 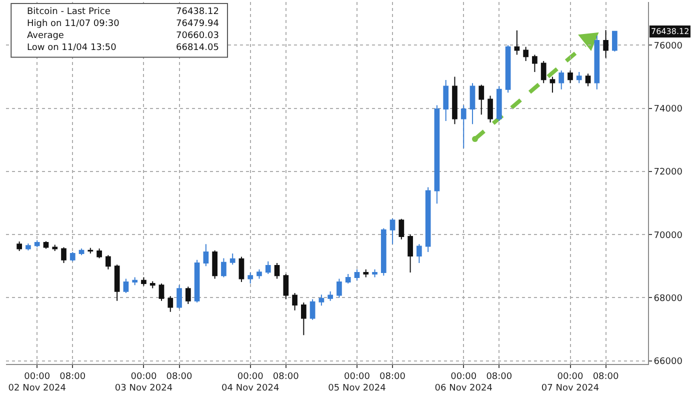 What do you see at coordinates (668, 109) in the screenshot?
I see `y-tick-label: 74000` at bounding box center [668, 109].